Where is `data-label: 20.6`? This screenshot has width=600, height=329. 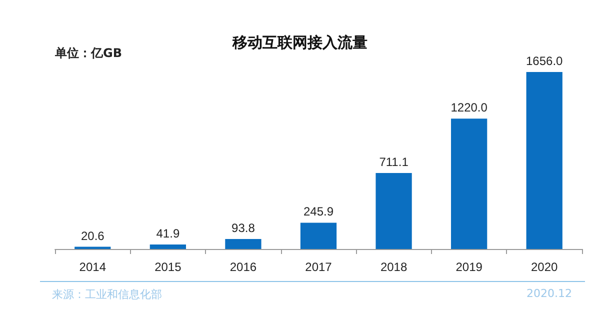
data-label: 20.6 is located at coordinates (92, 235).